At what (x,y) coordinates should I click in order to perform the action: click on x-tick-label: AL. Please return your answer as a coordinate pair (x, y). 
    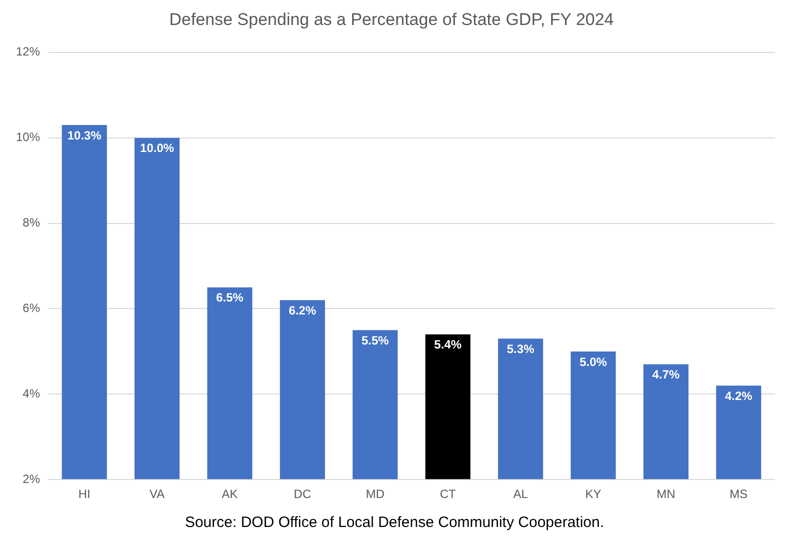
    Looking at the image, I should click on (520, 494).